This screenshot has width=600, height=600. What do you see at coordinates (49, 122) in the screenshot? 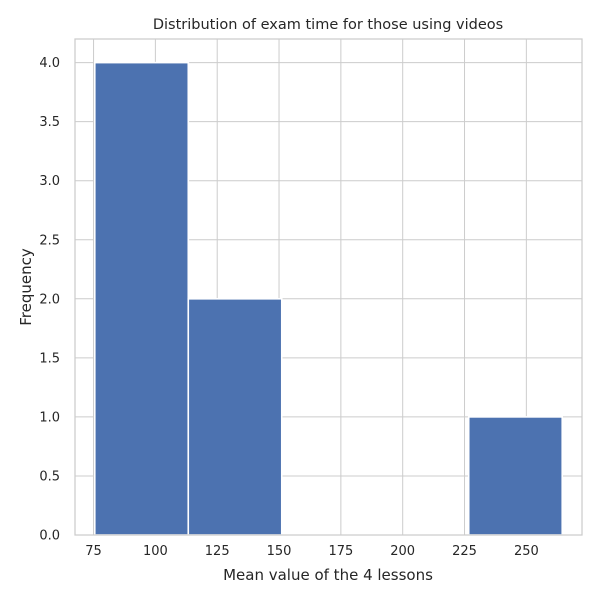
I see `y-tick-label: 3.5` at bounding box center [49, 122].